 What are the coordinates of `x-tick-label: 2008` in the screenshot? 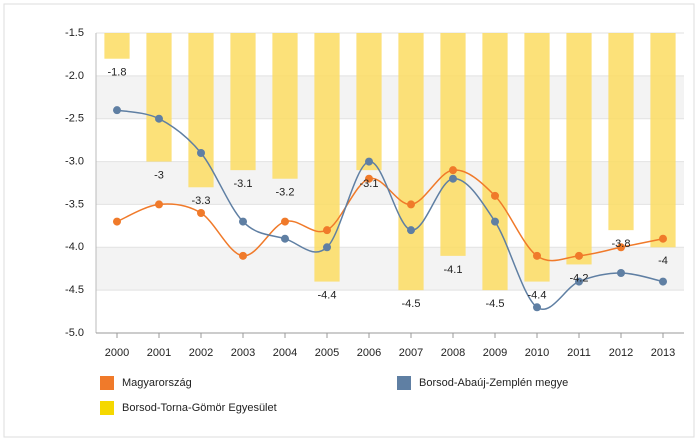 It's located at (453, 353).